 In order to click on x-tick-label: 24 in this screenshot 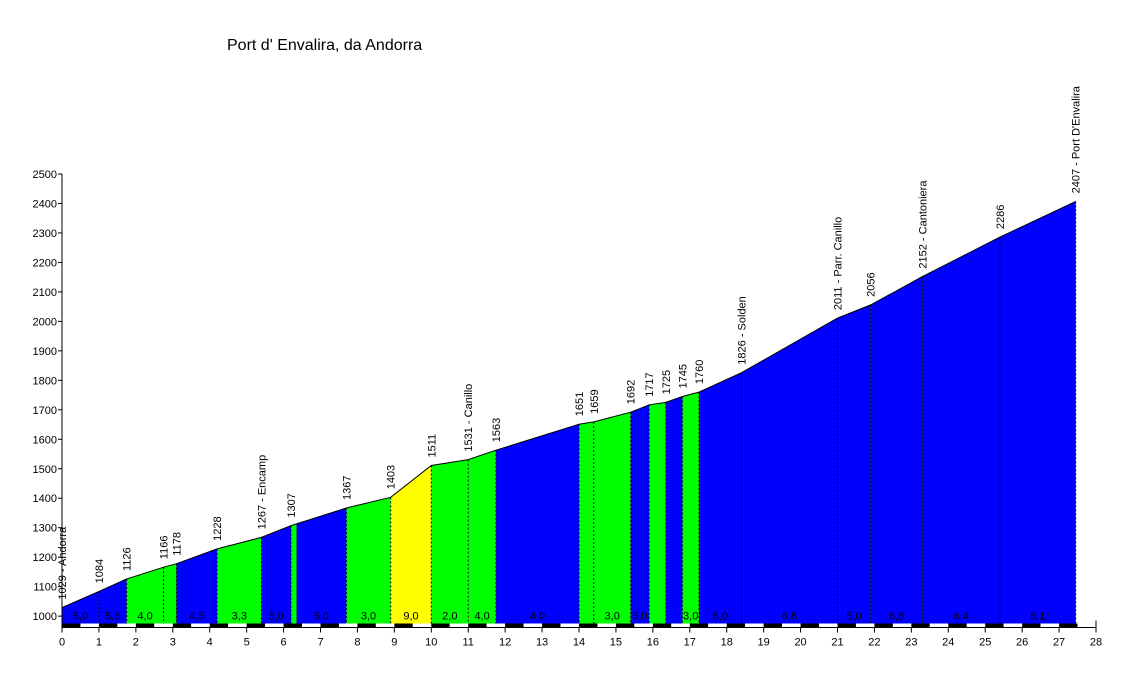, I will do `click(948, 643)`.